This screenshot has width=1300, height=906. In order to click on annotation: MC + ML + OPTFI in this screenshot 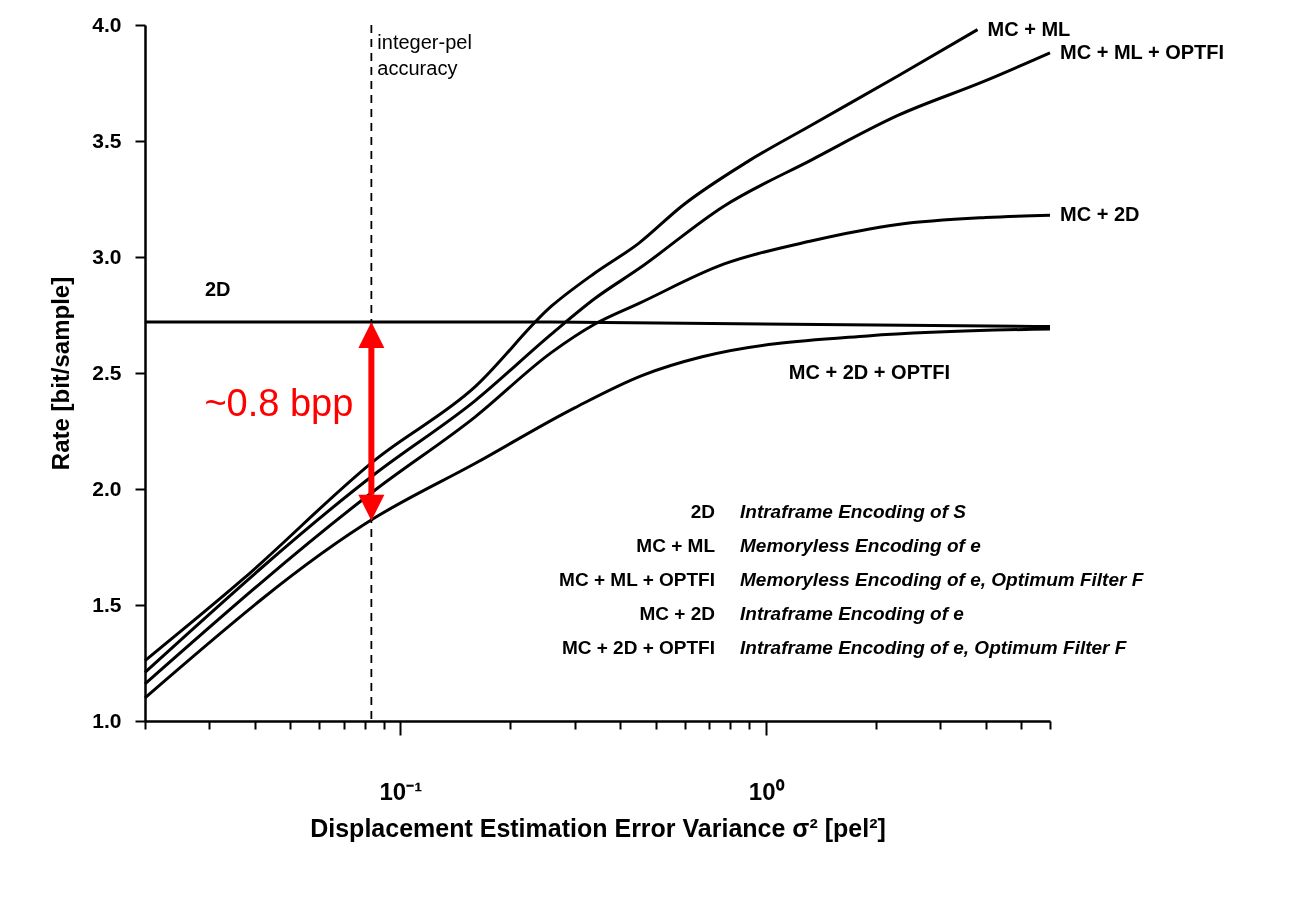, I will do `click(637, 579)`.